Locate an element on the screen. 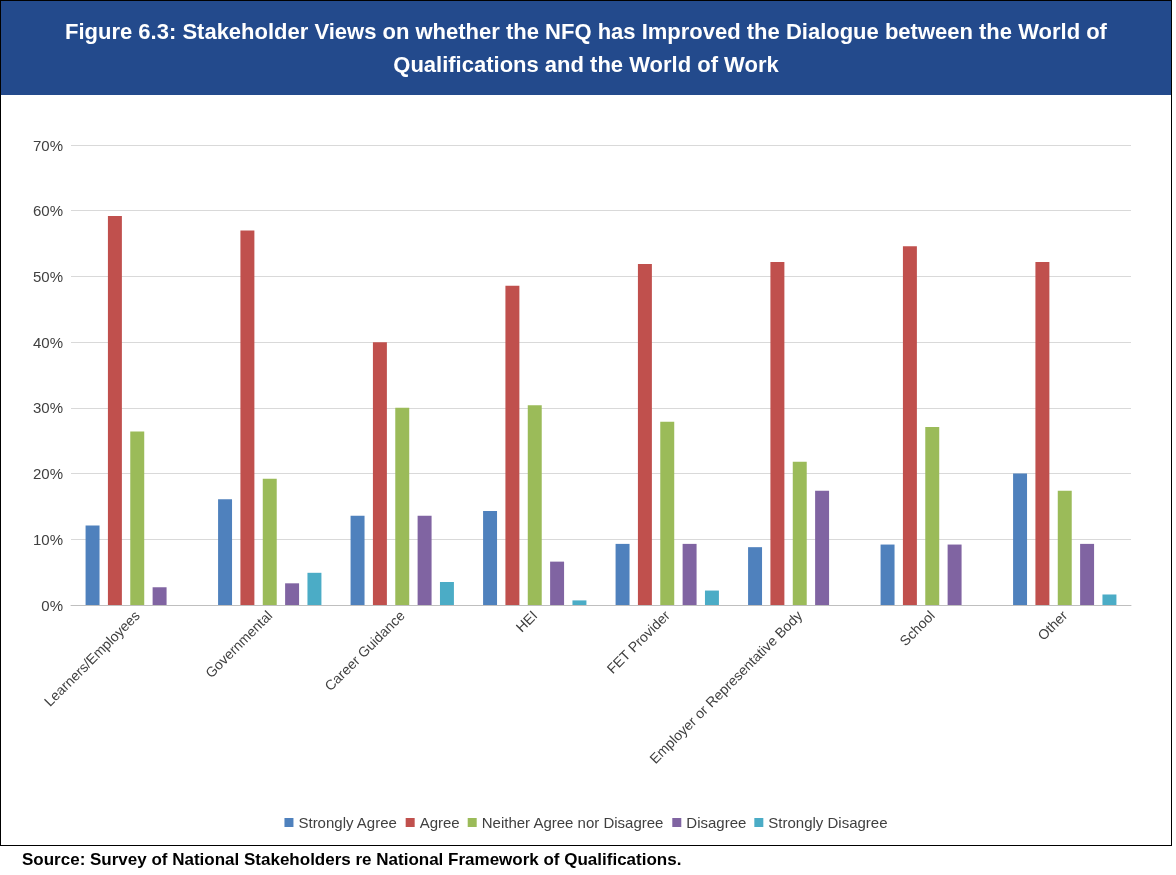 This screenshot has height=875, width=1176. legend-label: Disagree is located at coordinates (716, 822).